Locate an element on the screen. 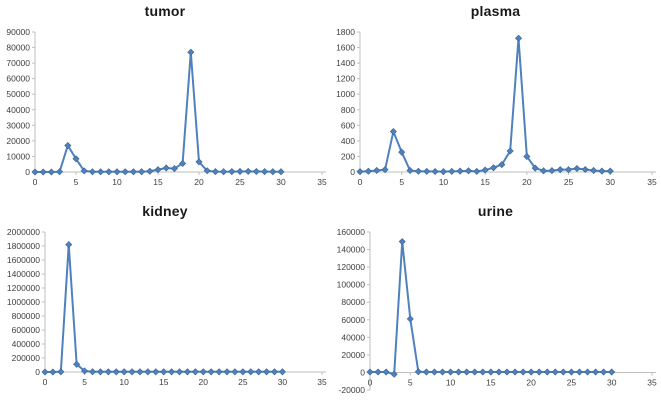  kidney-x-tick-label: 25 is located at coordinates (243, 382).